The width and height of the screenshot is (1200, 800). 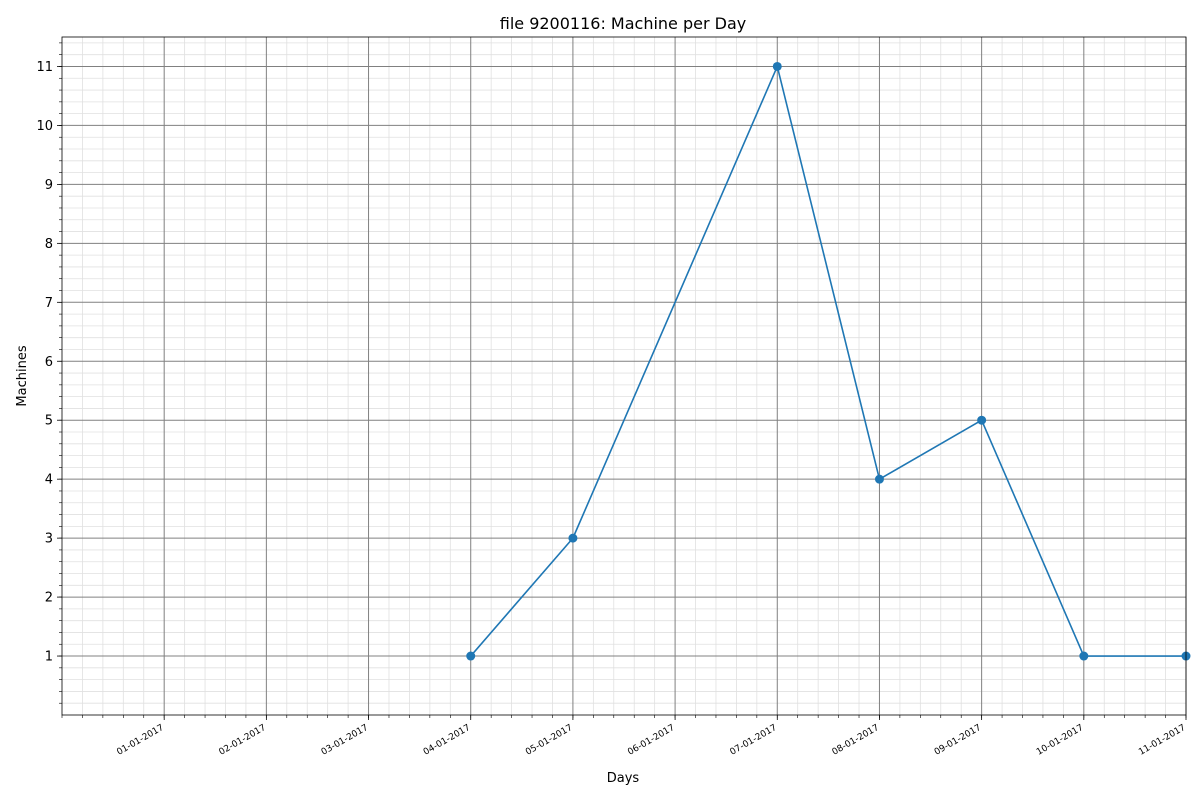 What do you see at coordinates (49, 480) in the screenshot?
I see `y-tick-label: 4` at bounding box center [49, 480].